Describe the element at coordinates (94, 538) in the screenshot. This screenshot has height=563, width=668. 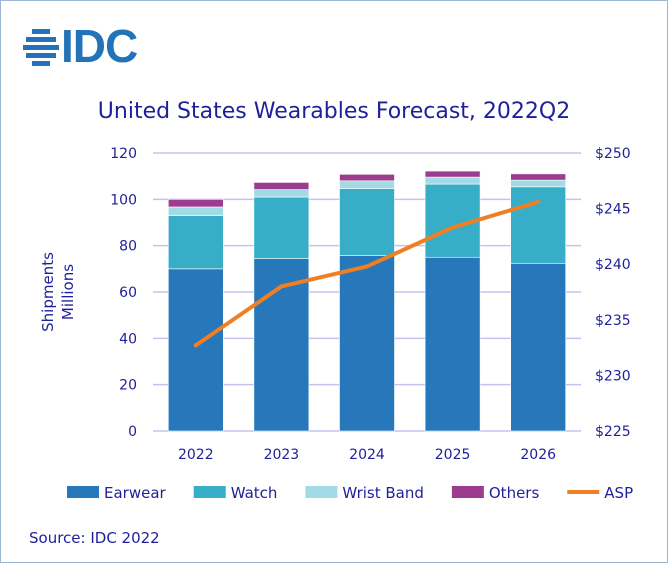
I see `source-note: Source: IDC 2022` at that location.